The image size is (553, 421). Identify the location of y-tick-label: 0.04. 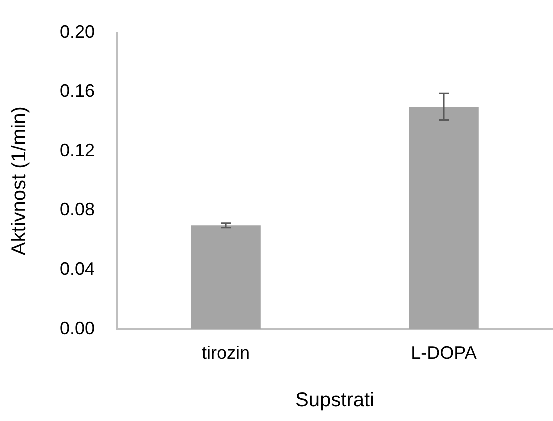
(78, 269).